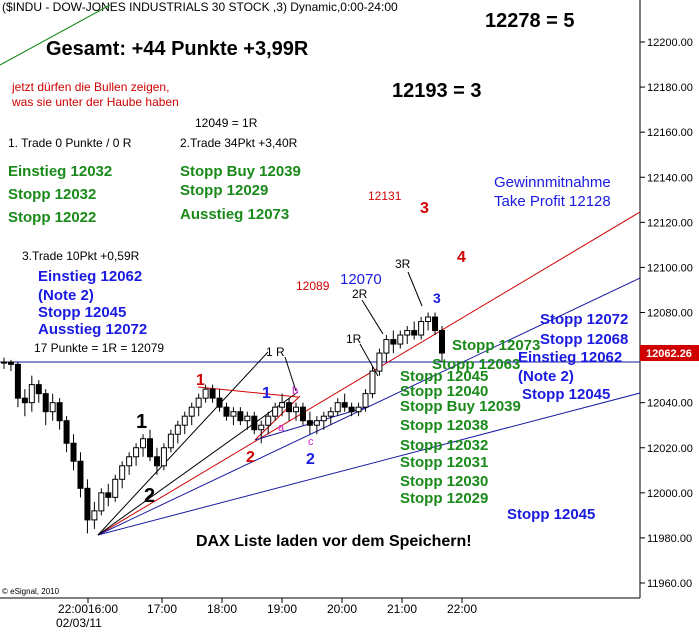 This screenshot has height=637, width=699. What do you see at coordinates (552, 182) in the screenshot?
I see `gewinnmitnahme-label: Gewinnmitnahme` at bounding box center [552, 182].